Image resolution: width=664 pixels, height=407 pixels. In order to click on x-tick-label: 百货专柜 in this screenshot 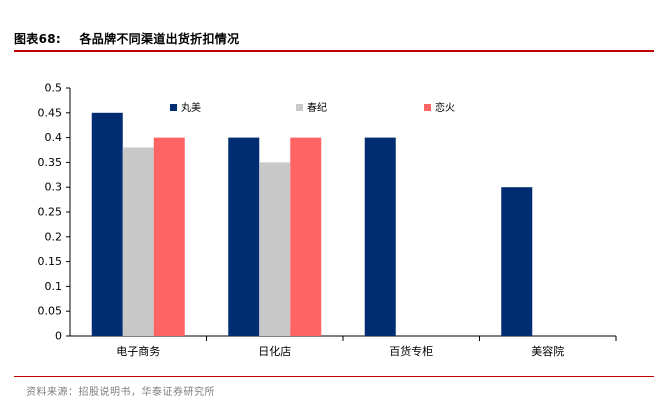, I will do `click(411, 351)`.